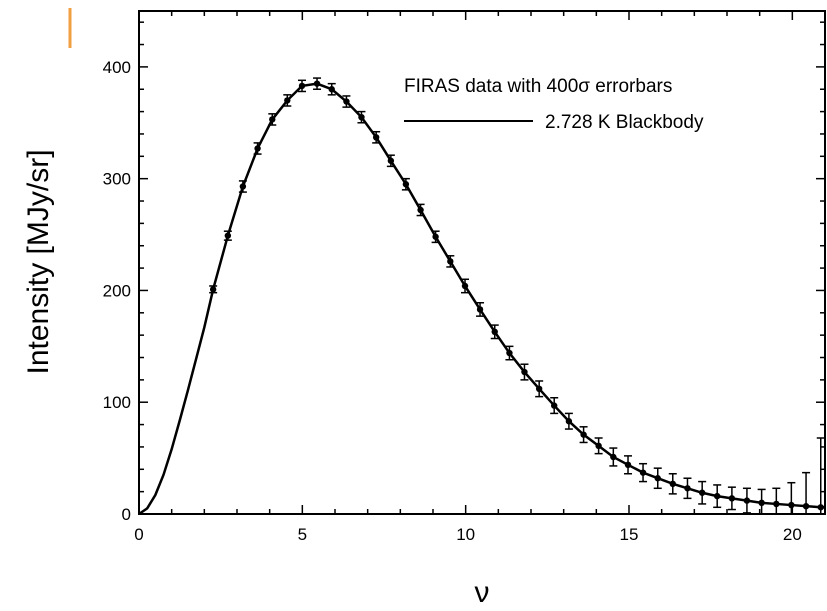 The height and width of the screenshot is (611, 827). What do you see at coordinates (138, 534) in the screenshot?
I see `x-tick-label: 0` at bounding box center [138, 534].